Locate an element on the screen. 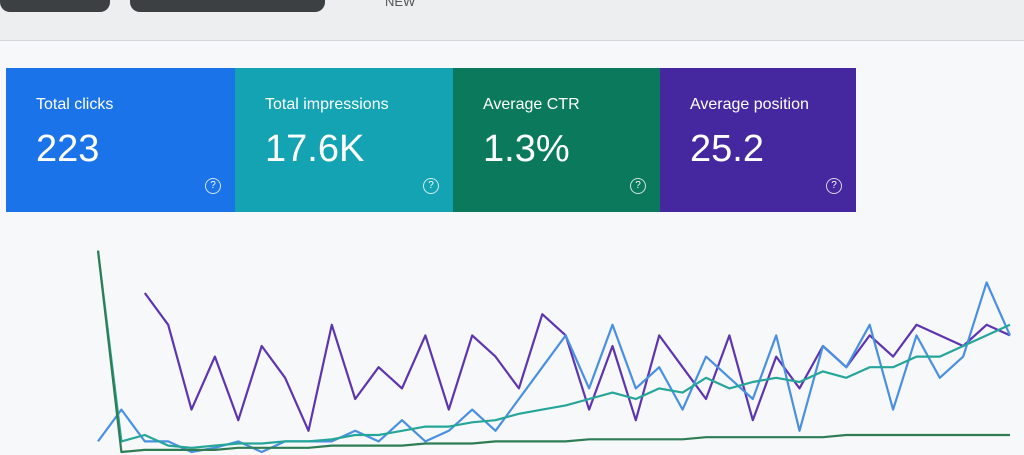 This screenshot has height=455, width=1024. metric-card: Average CTR 1.3%? is located at coordinates (556, 140).